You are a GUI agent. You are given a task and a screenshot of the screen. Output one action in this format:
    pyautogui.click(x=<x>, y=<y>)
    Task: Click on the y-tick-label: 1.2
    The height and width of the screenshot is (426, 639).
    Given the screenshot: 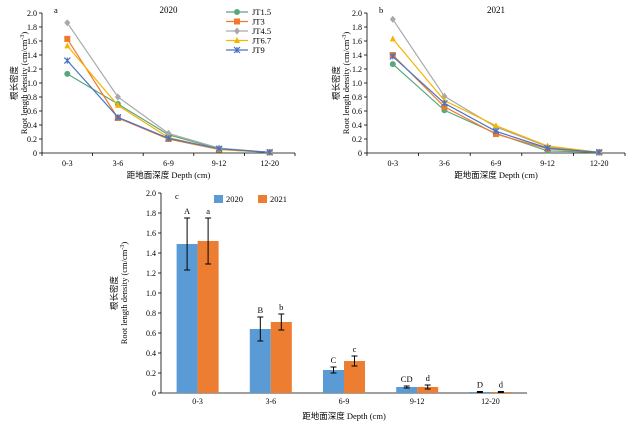 What is the action you would take?
    pyautogui.click(x=151, y=273)
    